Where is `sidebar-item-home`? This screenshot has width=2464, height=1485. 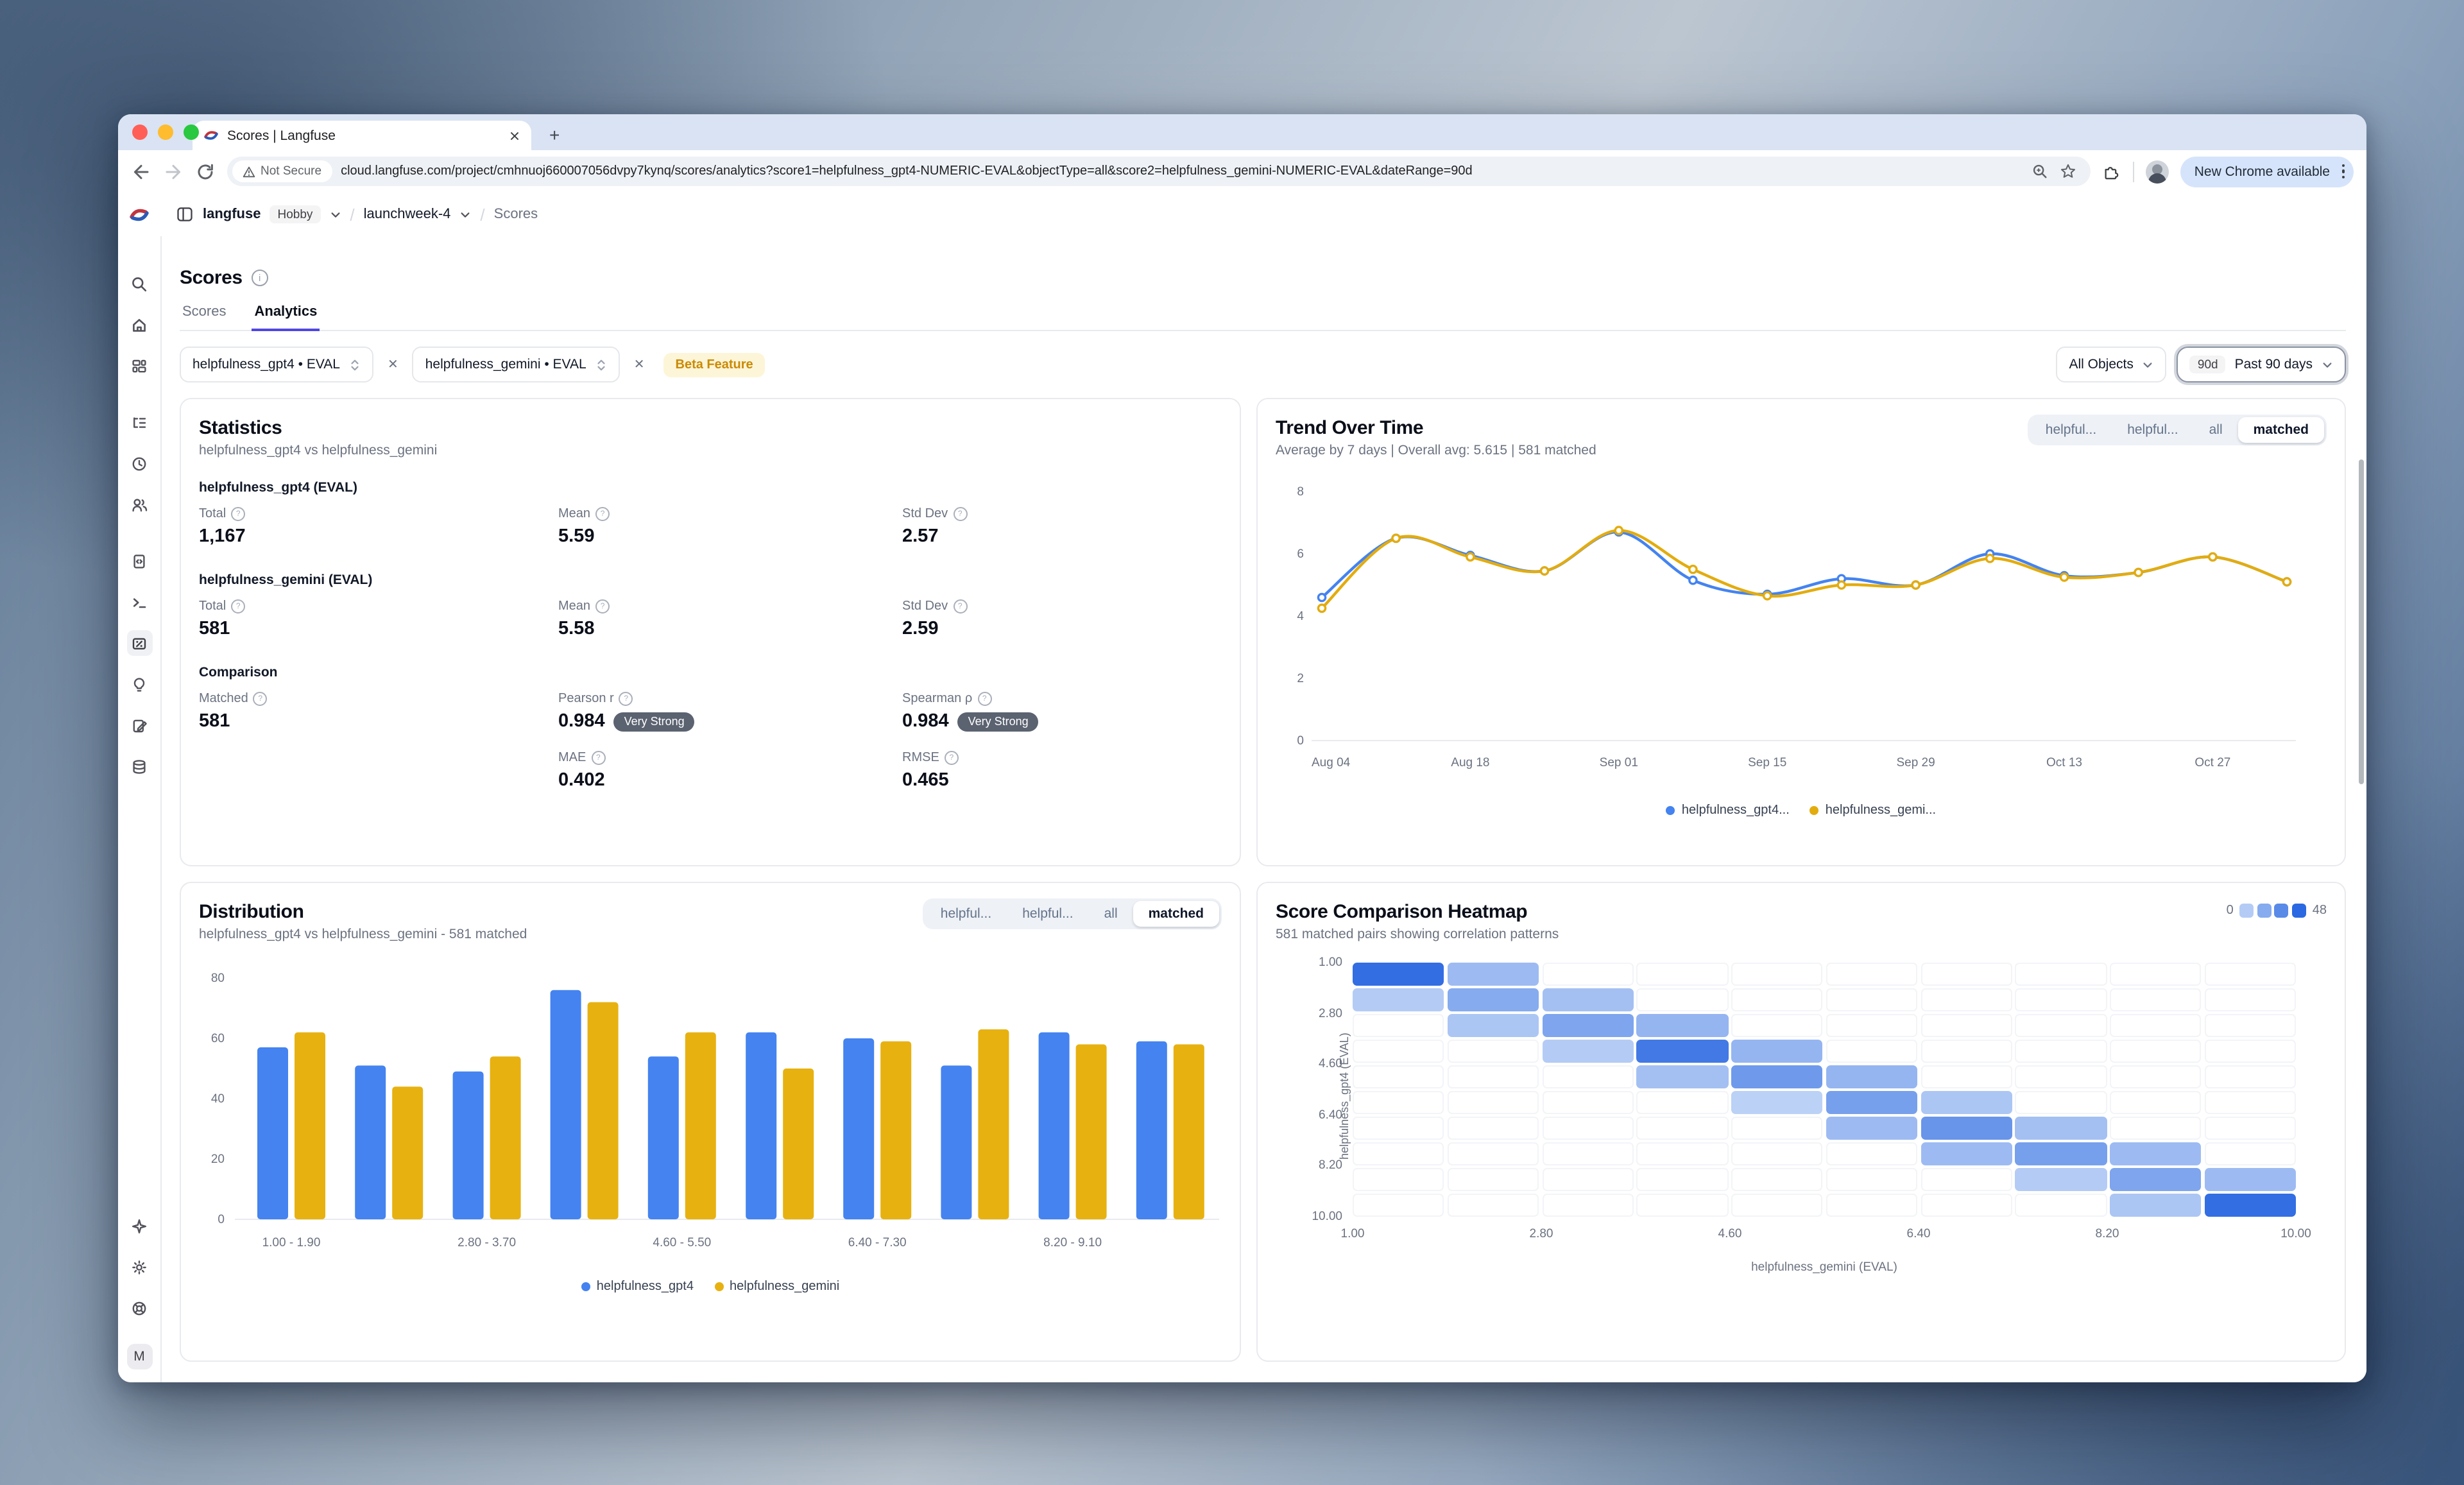 sidebar-item-home is located at coordinates (139, 325).